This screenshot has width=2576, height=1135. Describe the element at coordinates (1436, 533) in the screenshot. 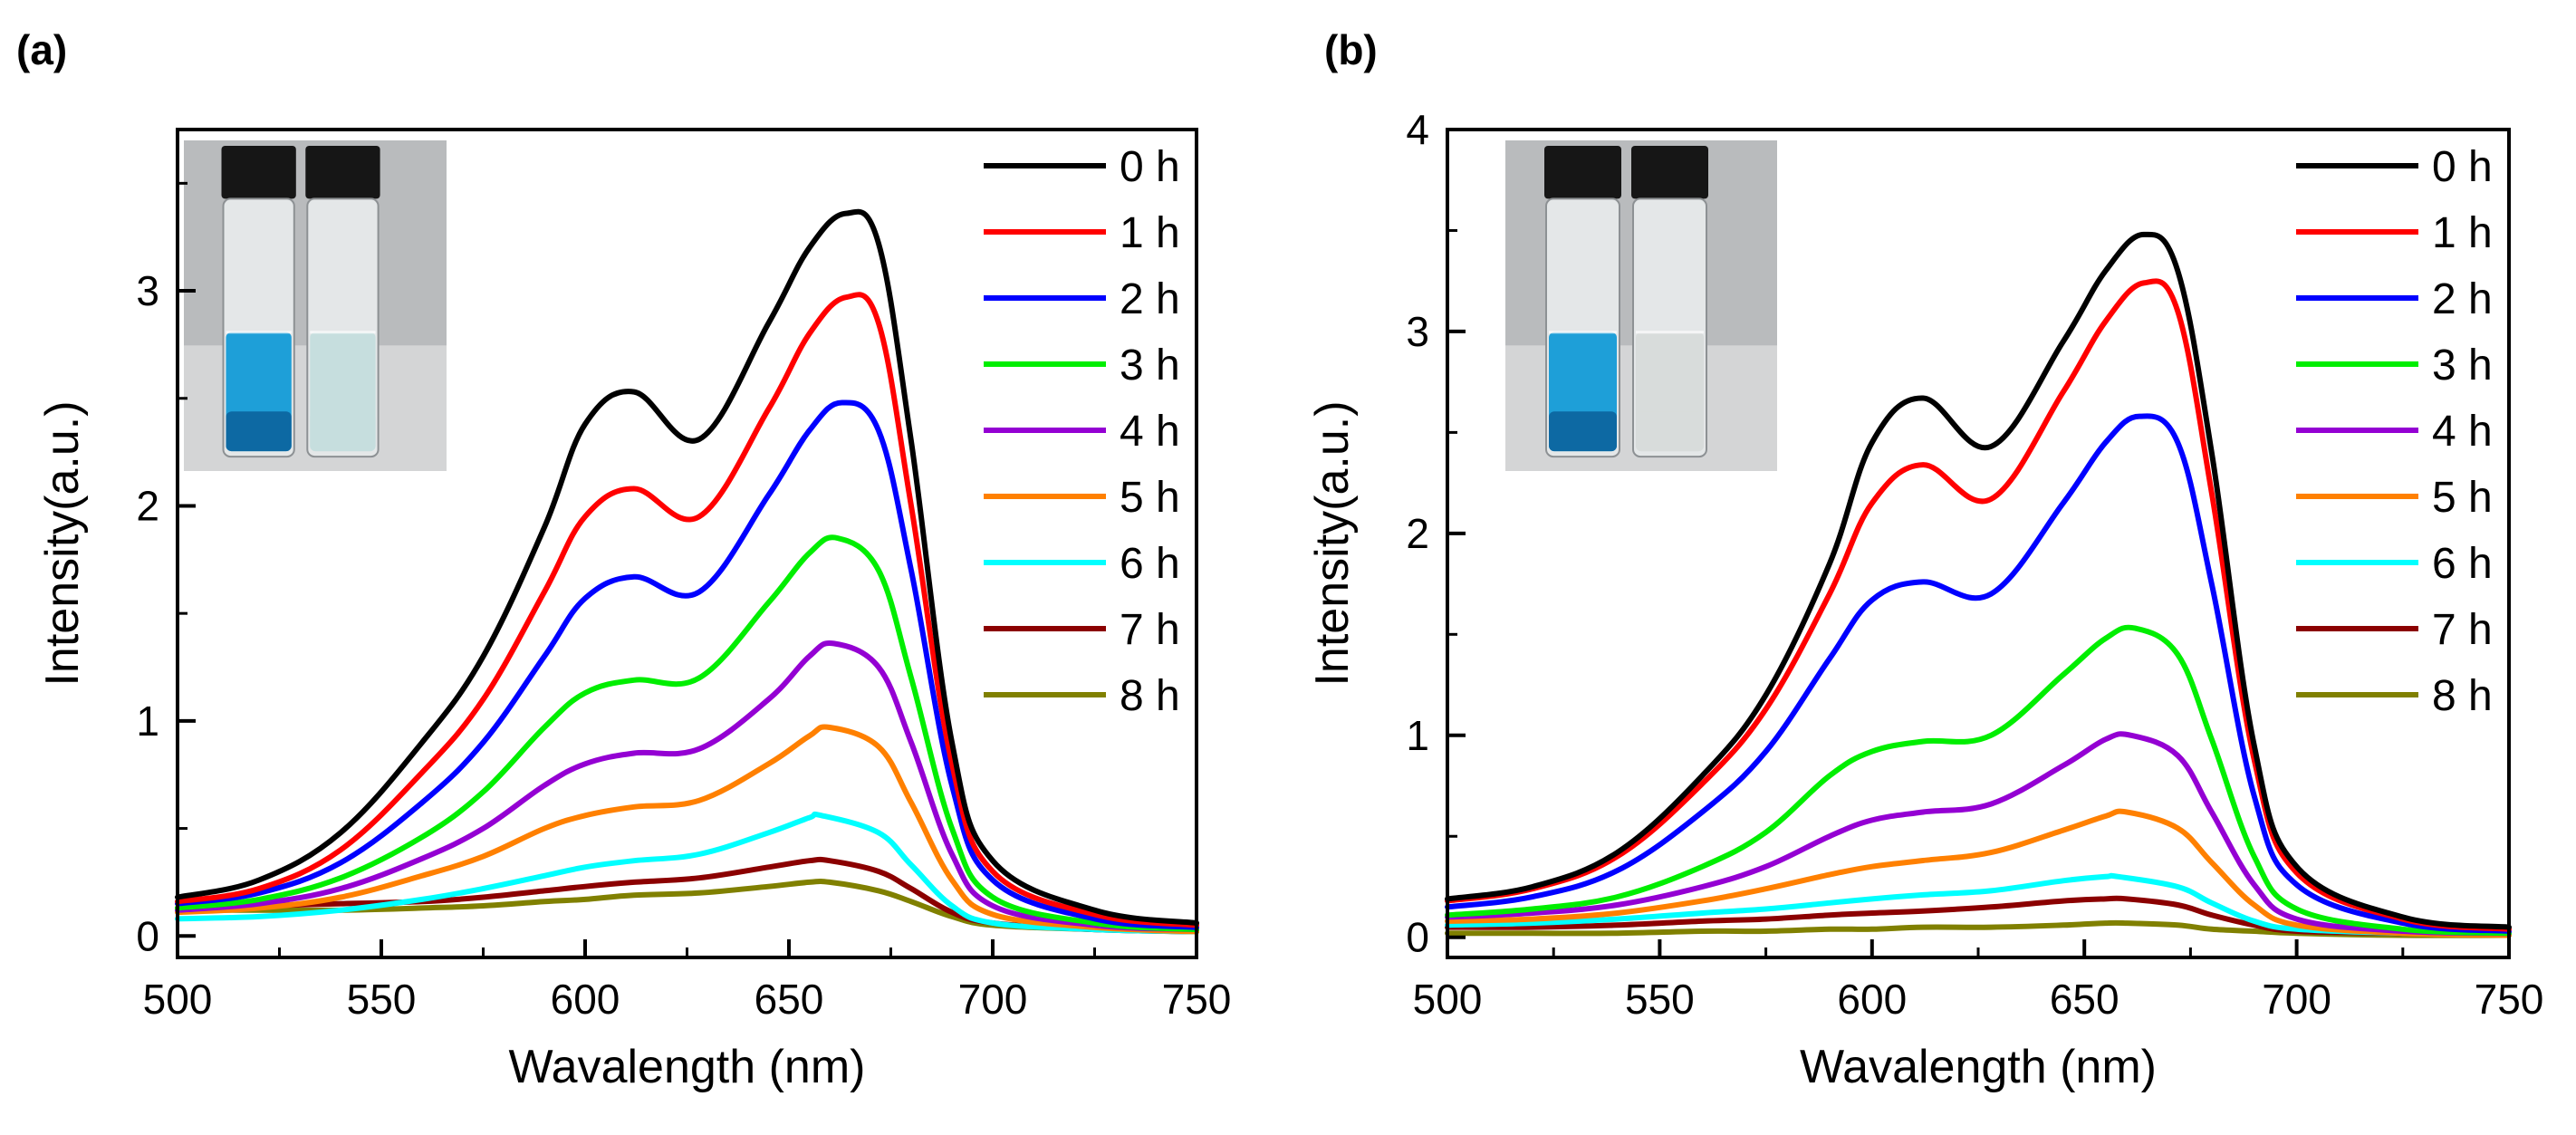

I see `y-axis: 0 1 2 3 4` at that location.